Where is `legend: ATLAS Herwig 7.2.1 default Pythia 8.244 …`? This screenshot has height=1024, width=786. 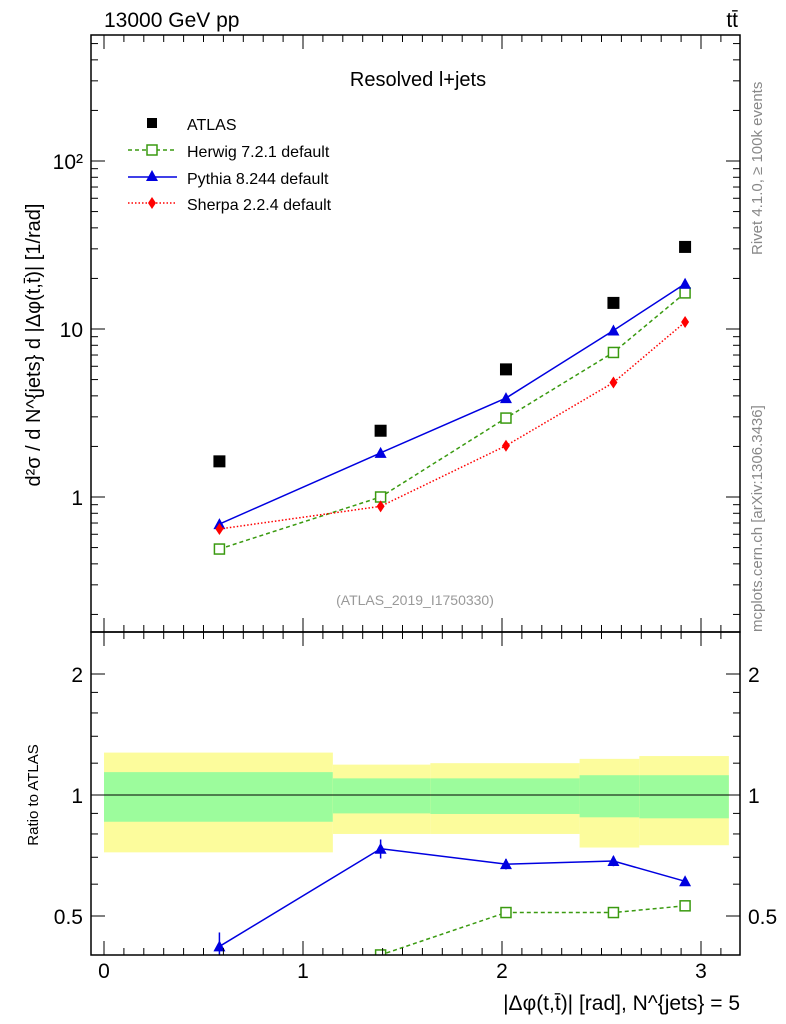
legend: ATLAS Herwig 7.2.1 default Pythia 8.244 … is located at coordinates (230, 165).